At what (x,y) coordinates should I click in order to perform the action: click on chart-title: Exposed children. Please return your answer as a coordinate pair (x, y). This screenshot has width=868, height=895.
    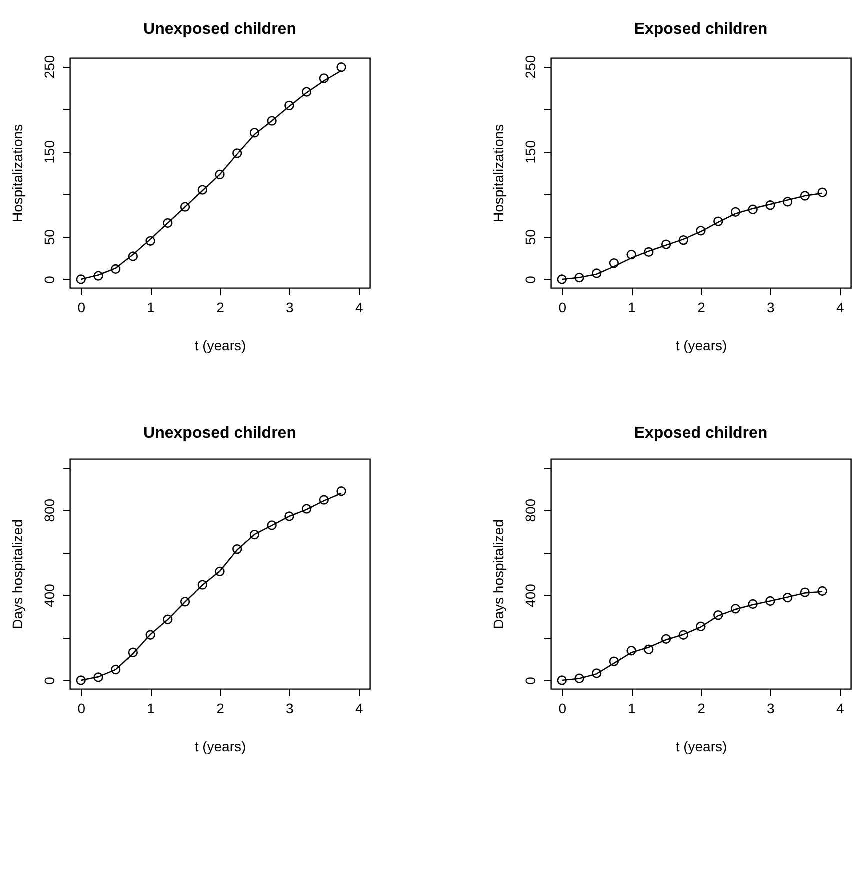
    Looking at the image, I should click on (701, 433).